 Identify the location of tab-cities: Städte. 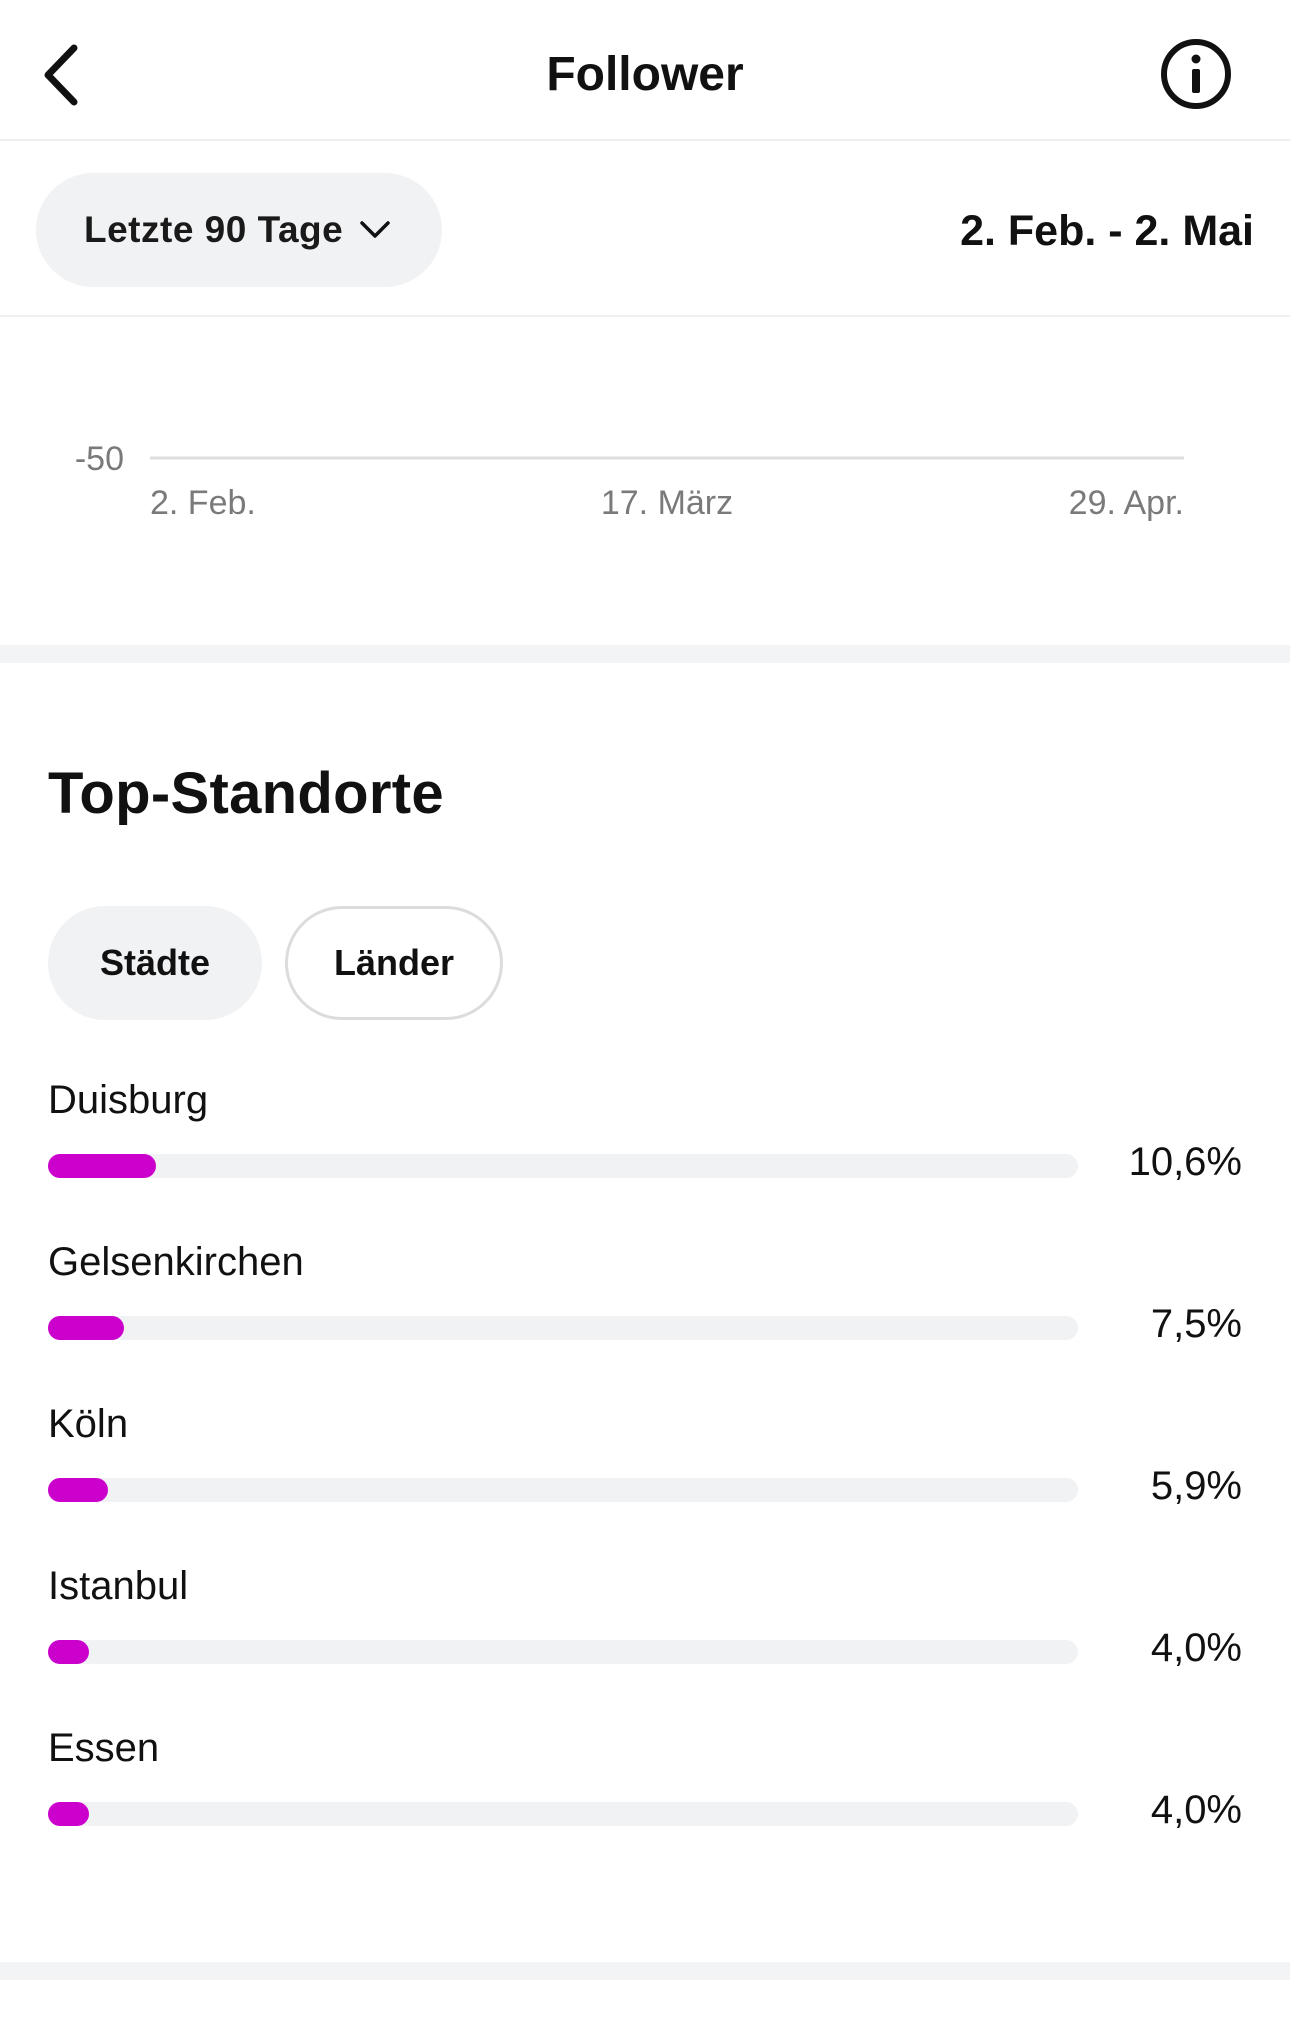
(155, 963).